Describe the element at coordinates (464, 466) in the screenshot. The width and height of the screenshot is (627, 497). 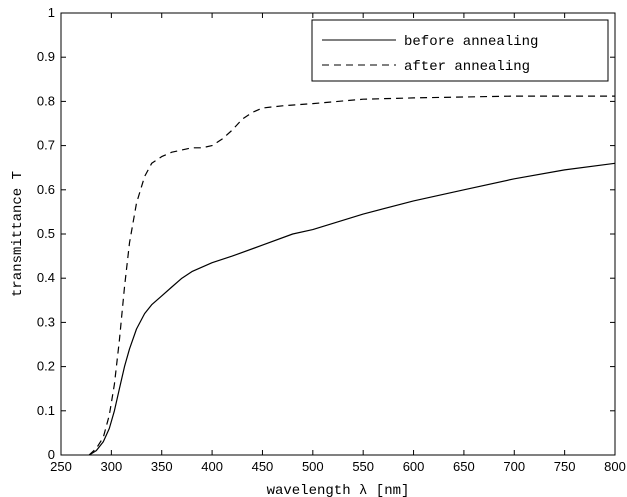
I see `x-tick-label: 650` at that location.